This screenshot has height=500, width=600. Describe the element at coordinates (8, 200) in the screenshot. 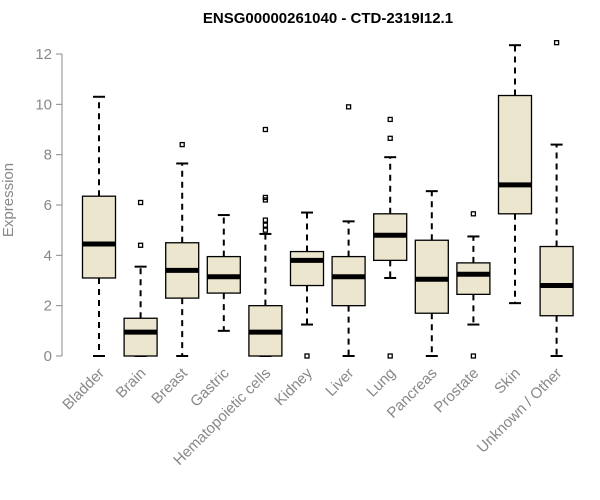

I see `y-axis-label: Expression` at that location.